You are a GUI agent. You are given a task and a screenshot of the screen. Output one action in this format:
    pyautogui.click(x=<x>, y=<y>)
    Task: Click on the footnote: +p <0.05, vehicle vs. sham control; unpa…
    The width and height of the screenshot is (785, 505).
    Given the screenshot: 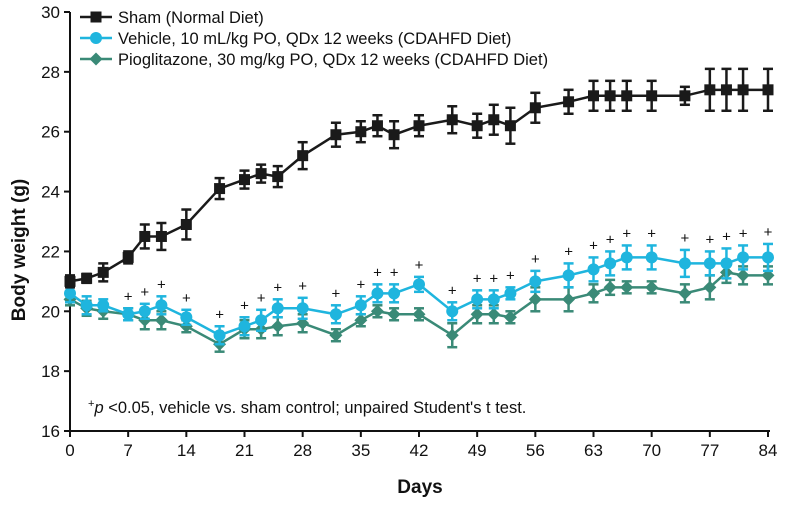 What is the action you would take?
    pyautogui.click(x=307, y=407)
    